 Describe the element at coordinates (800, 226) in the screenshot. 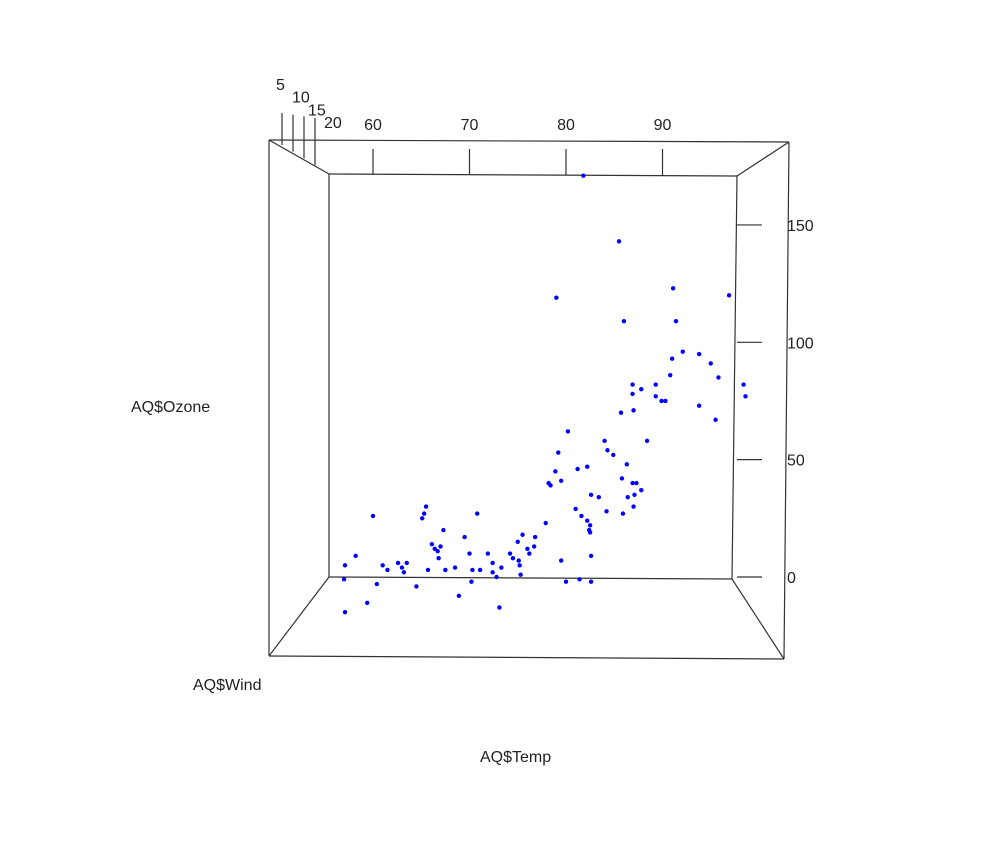

I see `y-tick-label: 150` at that location.